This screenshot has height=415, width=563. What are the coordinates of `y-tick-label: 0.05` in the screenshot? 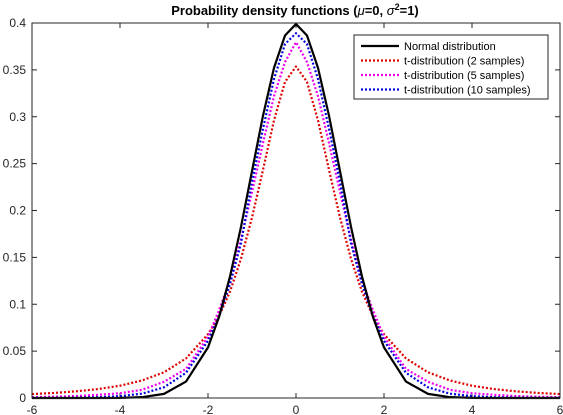 It's located at (15, 351).